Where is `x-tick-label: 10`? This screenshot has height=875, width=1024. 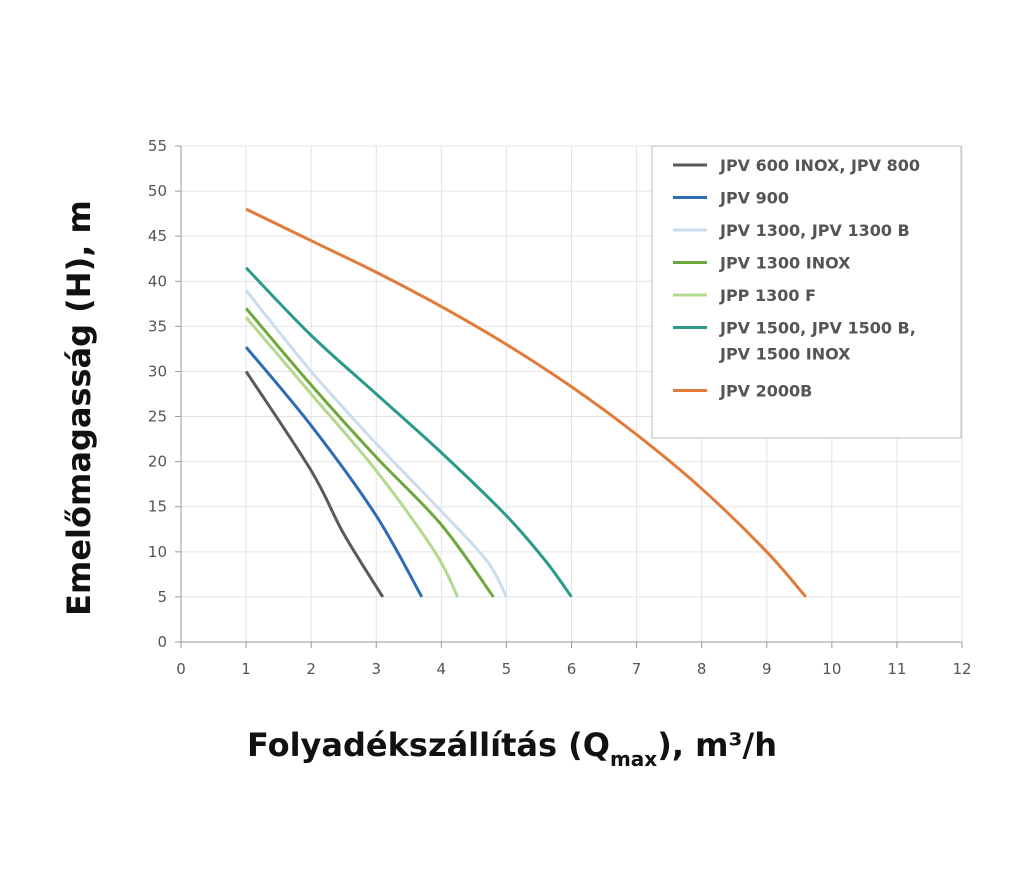 x-tick-label: 10 is located at coordinates (831, 669).